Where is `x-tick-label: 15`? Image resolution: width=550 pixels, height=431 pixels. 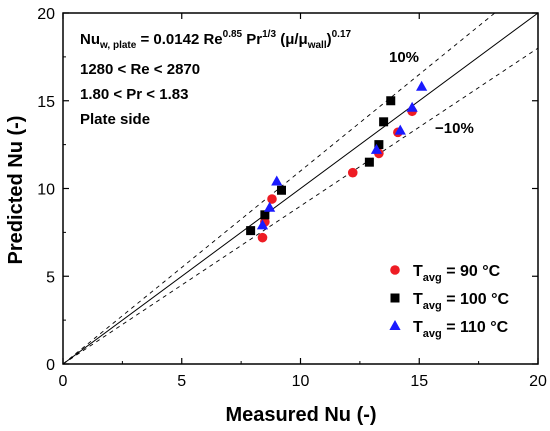 x-tick-label: 15 is located at coordinates (419, 381).